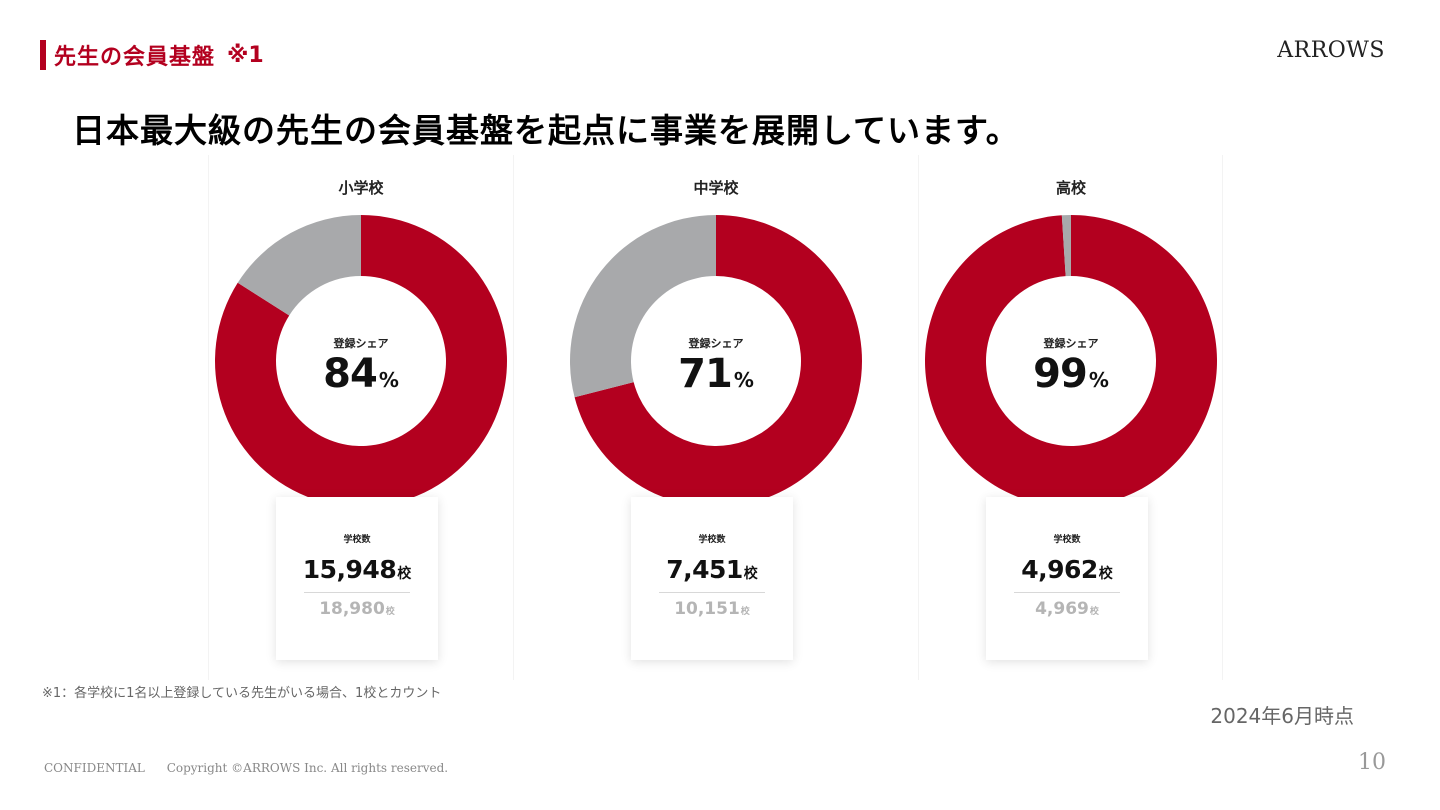 The width and height of the screenshot is (1440, 810). I want to click on registered-count: 15,948校, so click(357, 569).